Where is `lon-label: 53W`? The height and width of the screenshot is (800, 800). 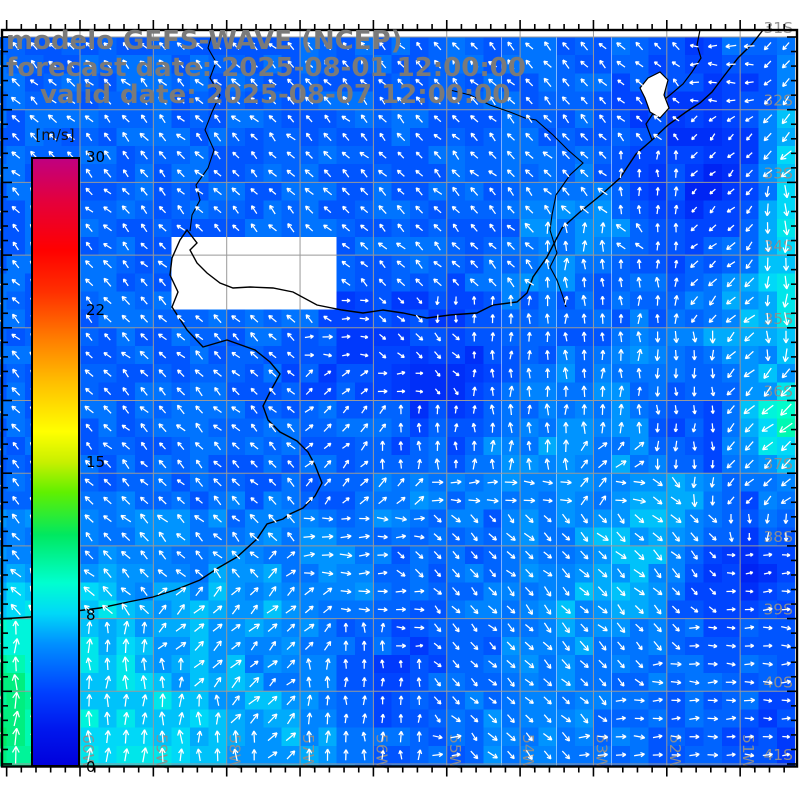
lon-label: 53W is located at coordinates (601, 751).